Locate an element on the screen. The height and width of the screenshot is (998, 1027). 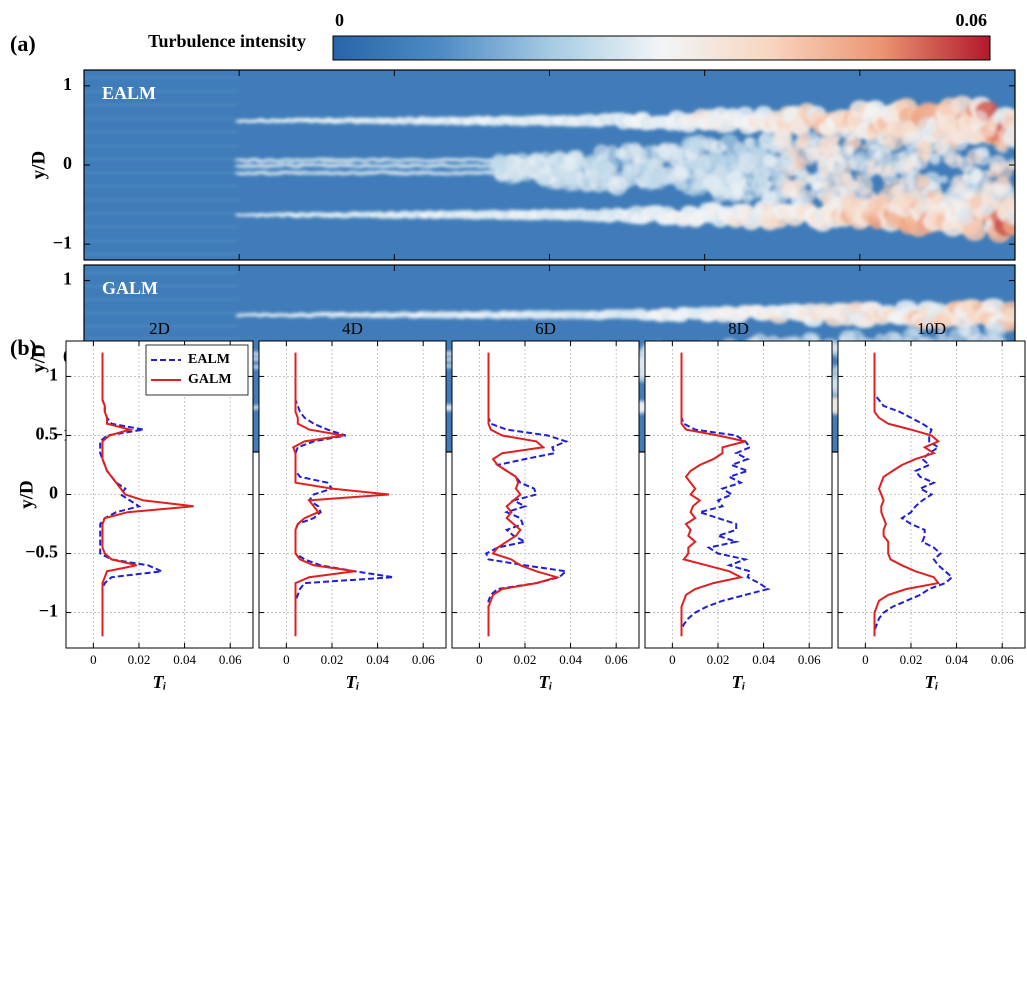
subplot-title: 4D is located at coordinates (352, 328).